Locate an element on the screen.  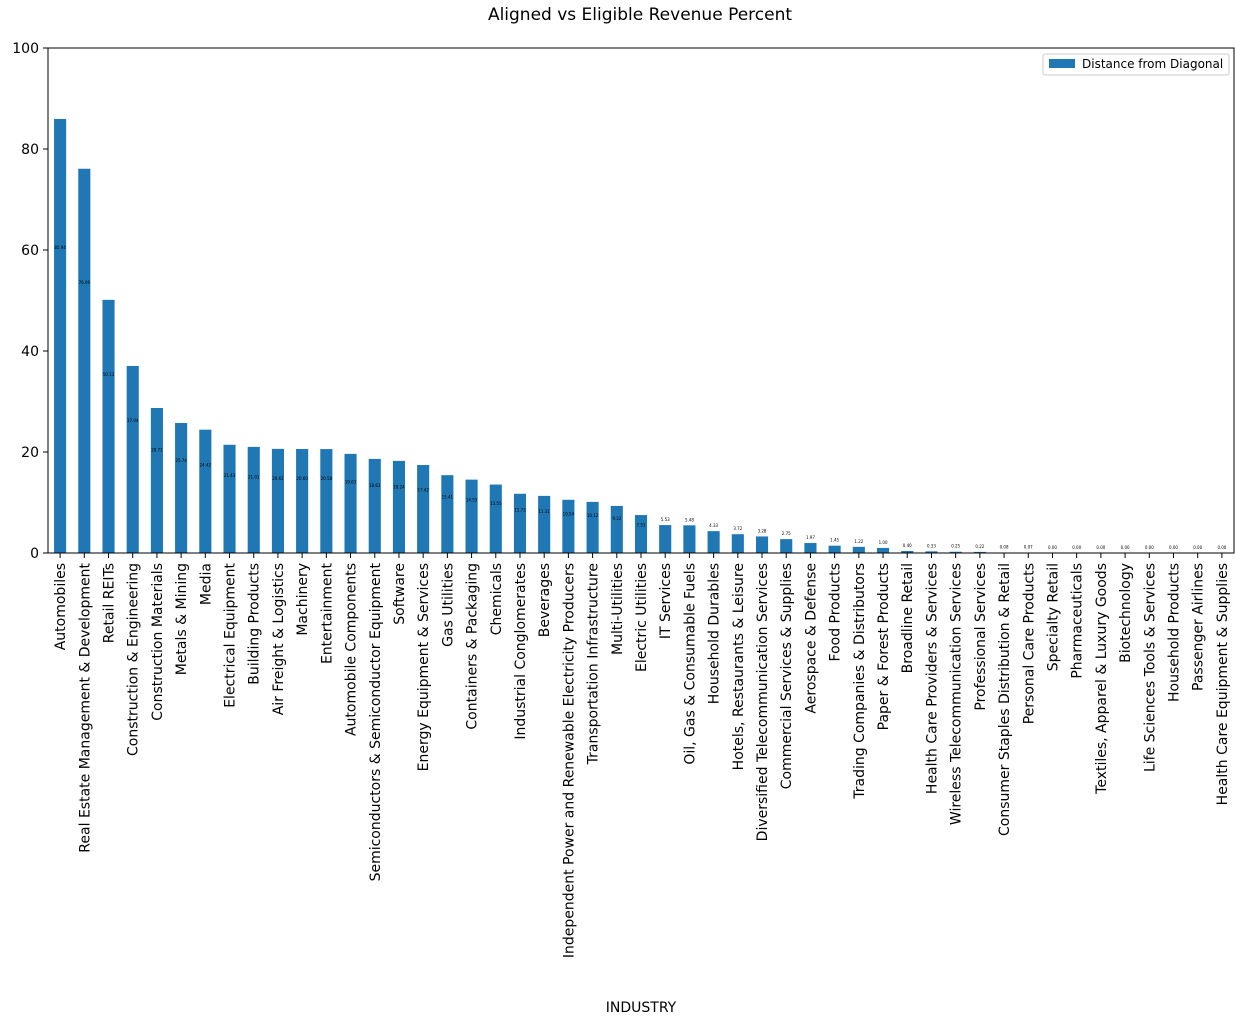
x-tick-label: Passenger Airlines is located at coordinates (1199, 627).